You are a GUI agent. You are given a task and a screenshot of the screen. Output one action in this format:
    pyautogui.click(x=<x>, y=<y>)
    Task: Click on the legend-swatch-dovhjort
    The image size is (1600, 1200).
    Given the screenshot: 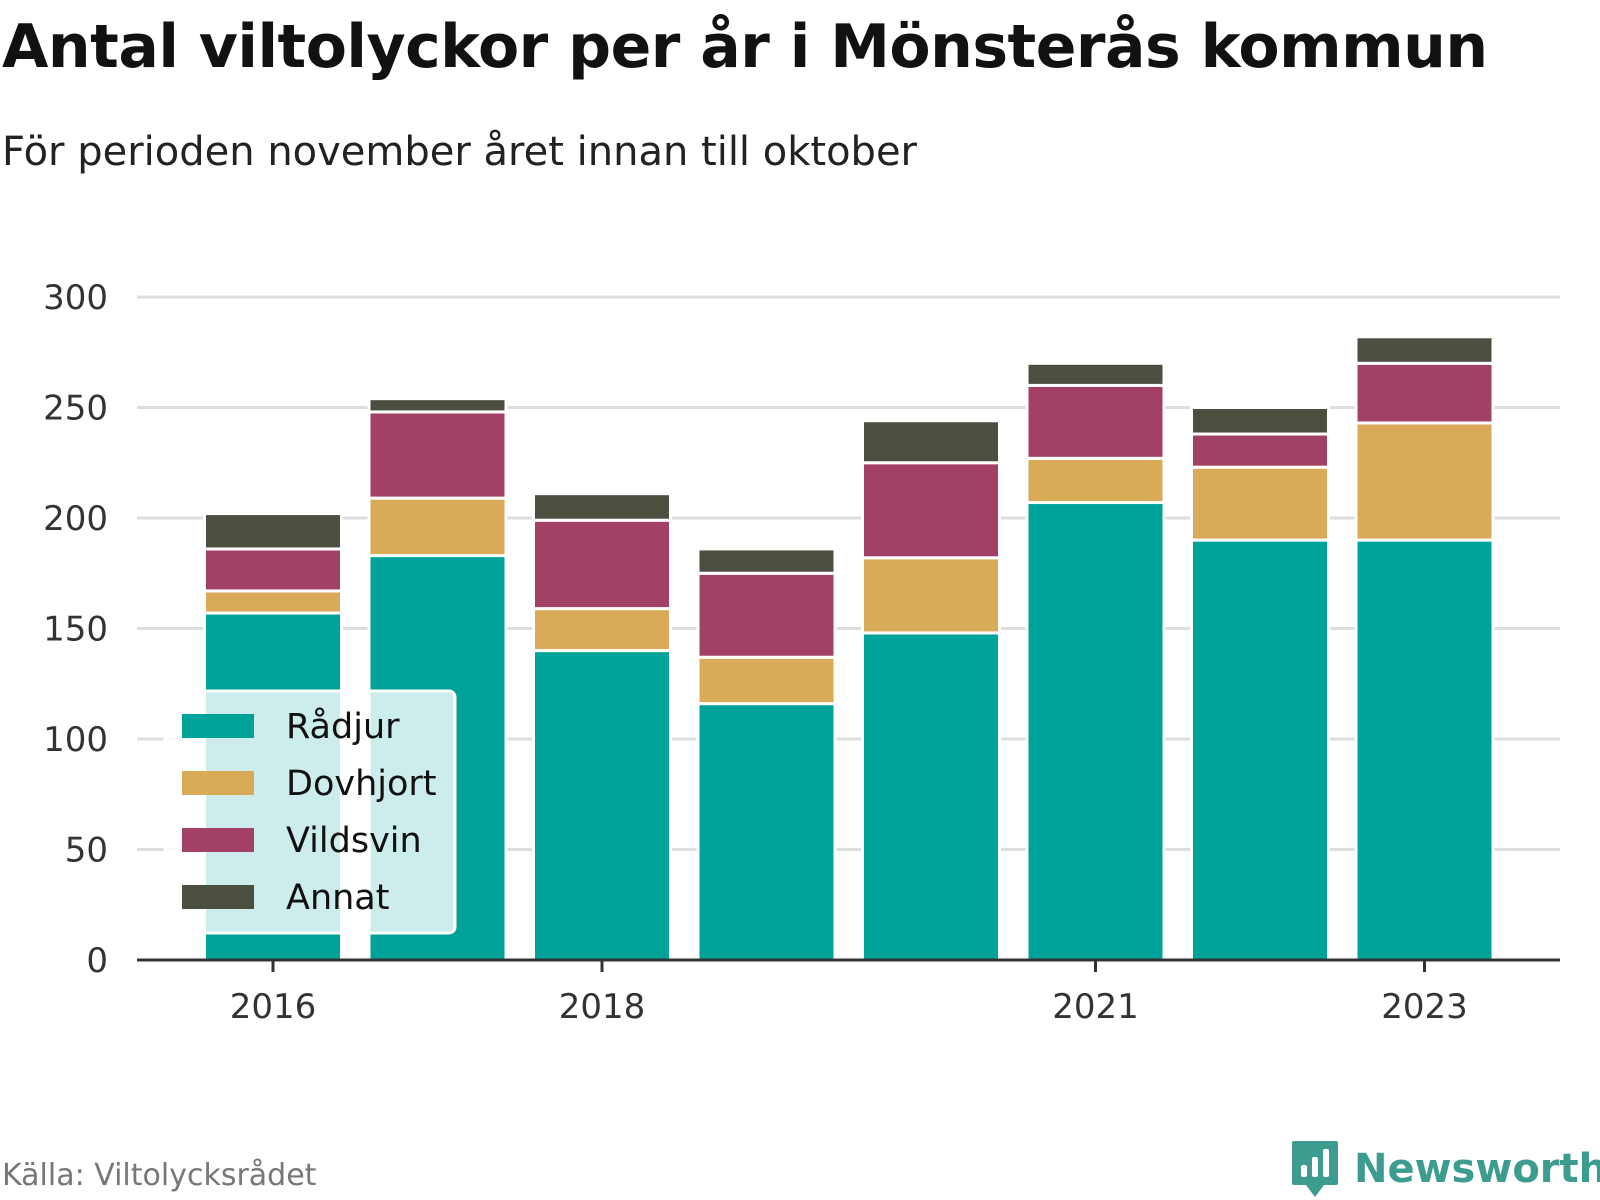 What is the action you would take?
    pyautogui.click(x=218, y=783)
    